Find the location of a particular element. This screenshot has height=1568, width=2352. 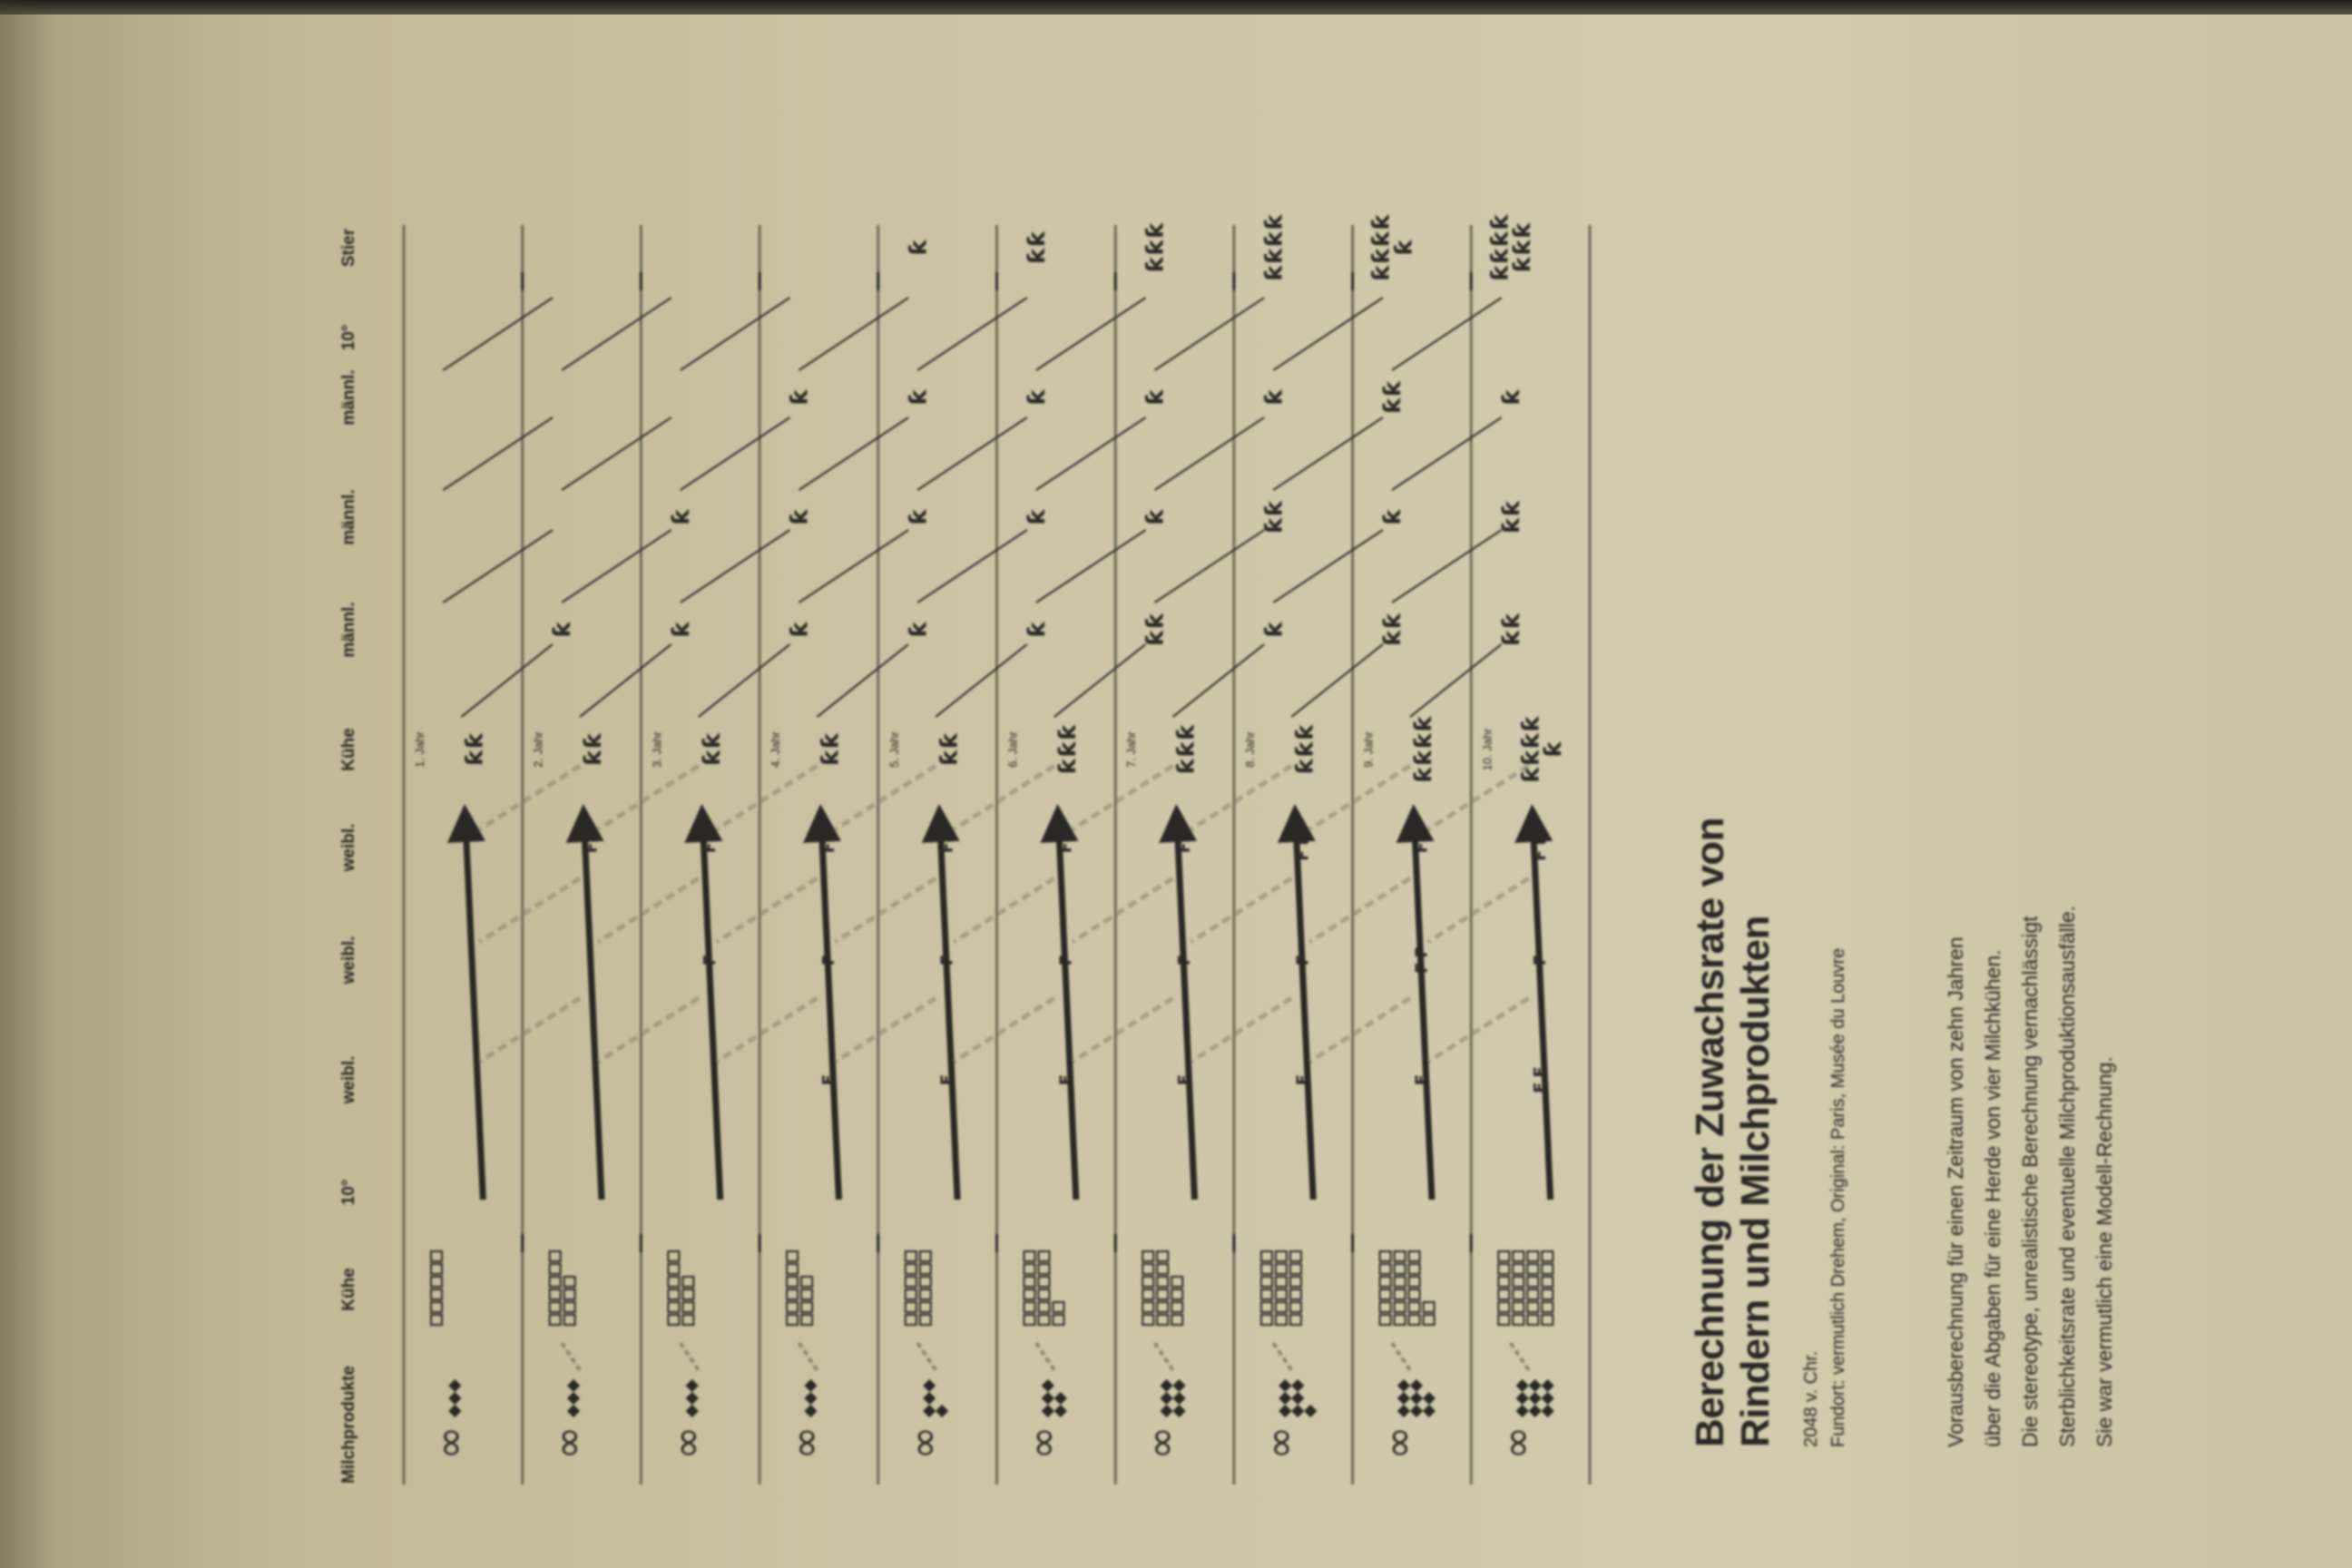

header-label: Kühe is located at coordinates (348, 1289).